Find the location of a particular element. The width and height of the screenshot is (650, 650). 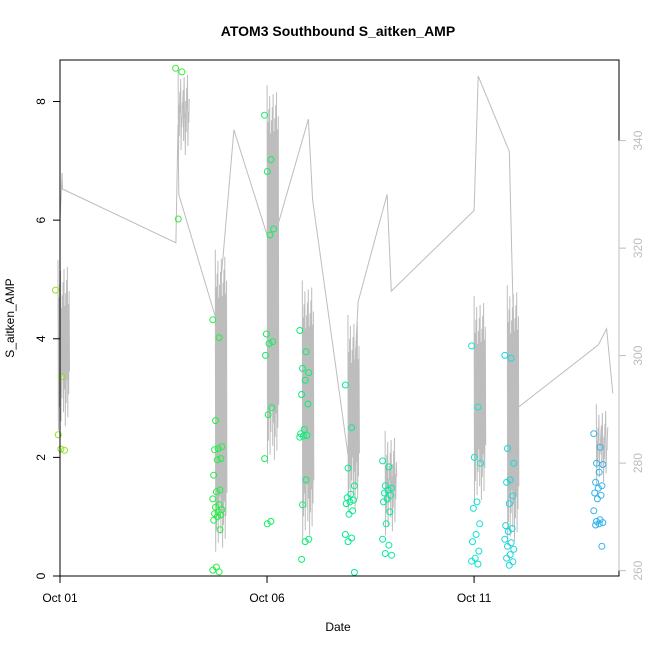

y-axis: 0 2 4 6 8 is located at coordinates (47, 338).